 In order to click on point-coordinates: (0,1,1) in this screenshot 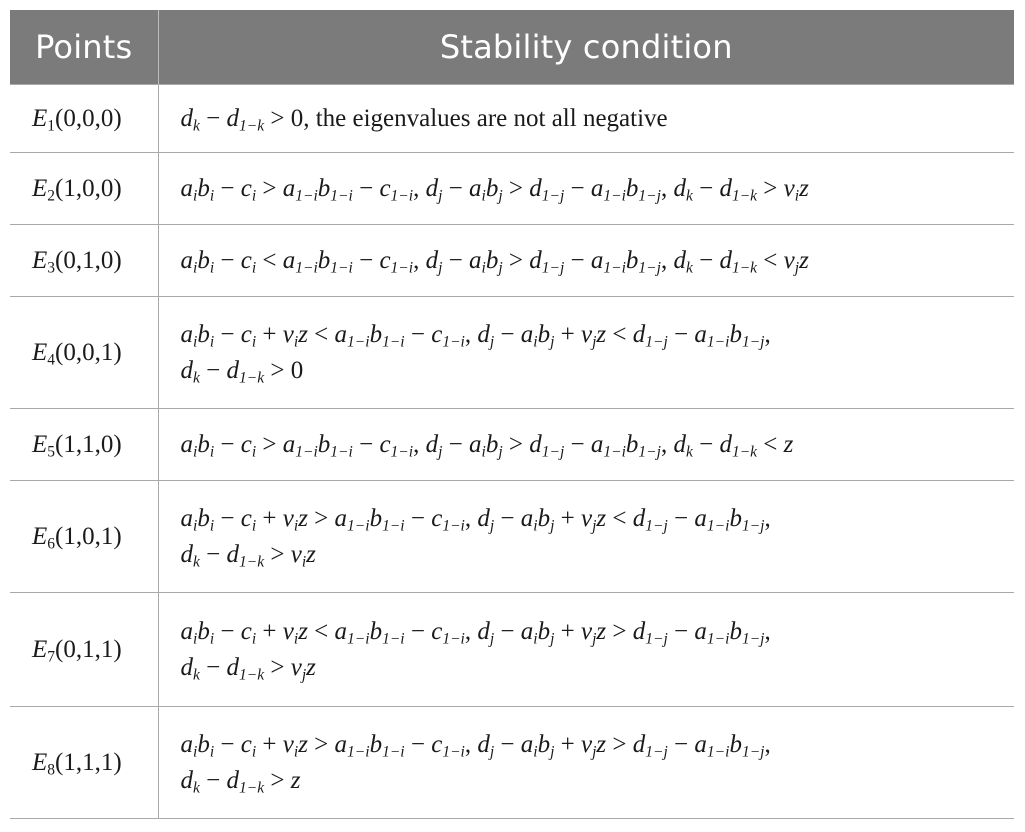, I will do `click(88, 649)`.